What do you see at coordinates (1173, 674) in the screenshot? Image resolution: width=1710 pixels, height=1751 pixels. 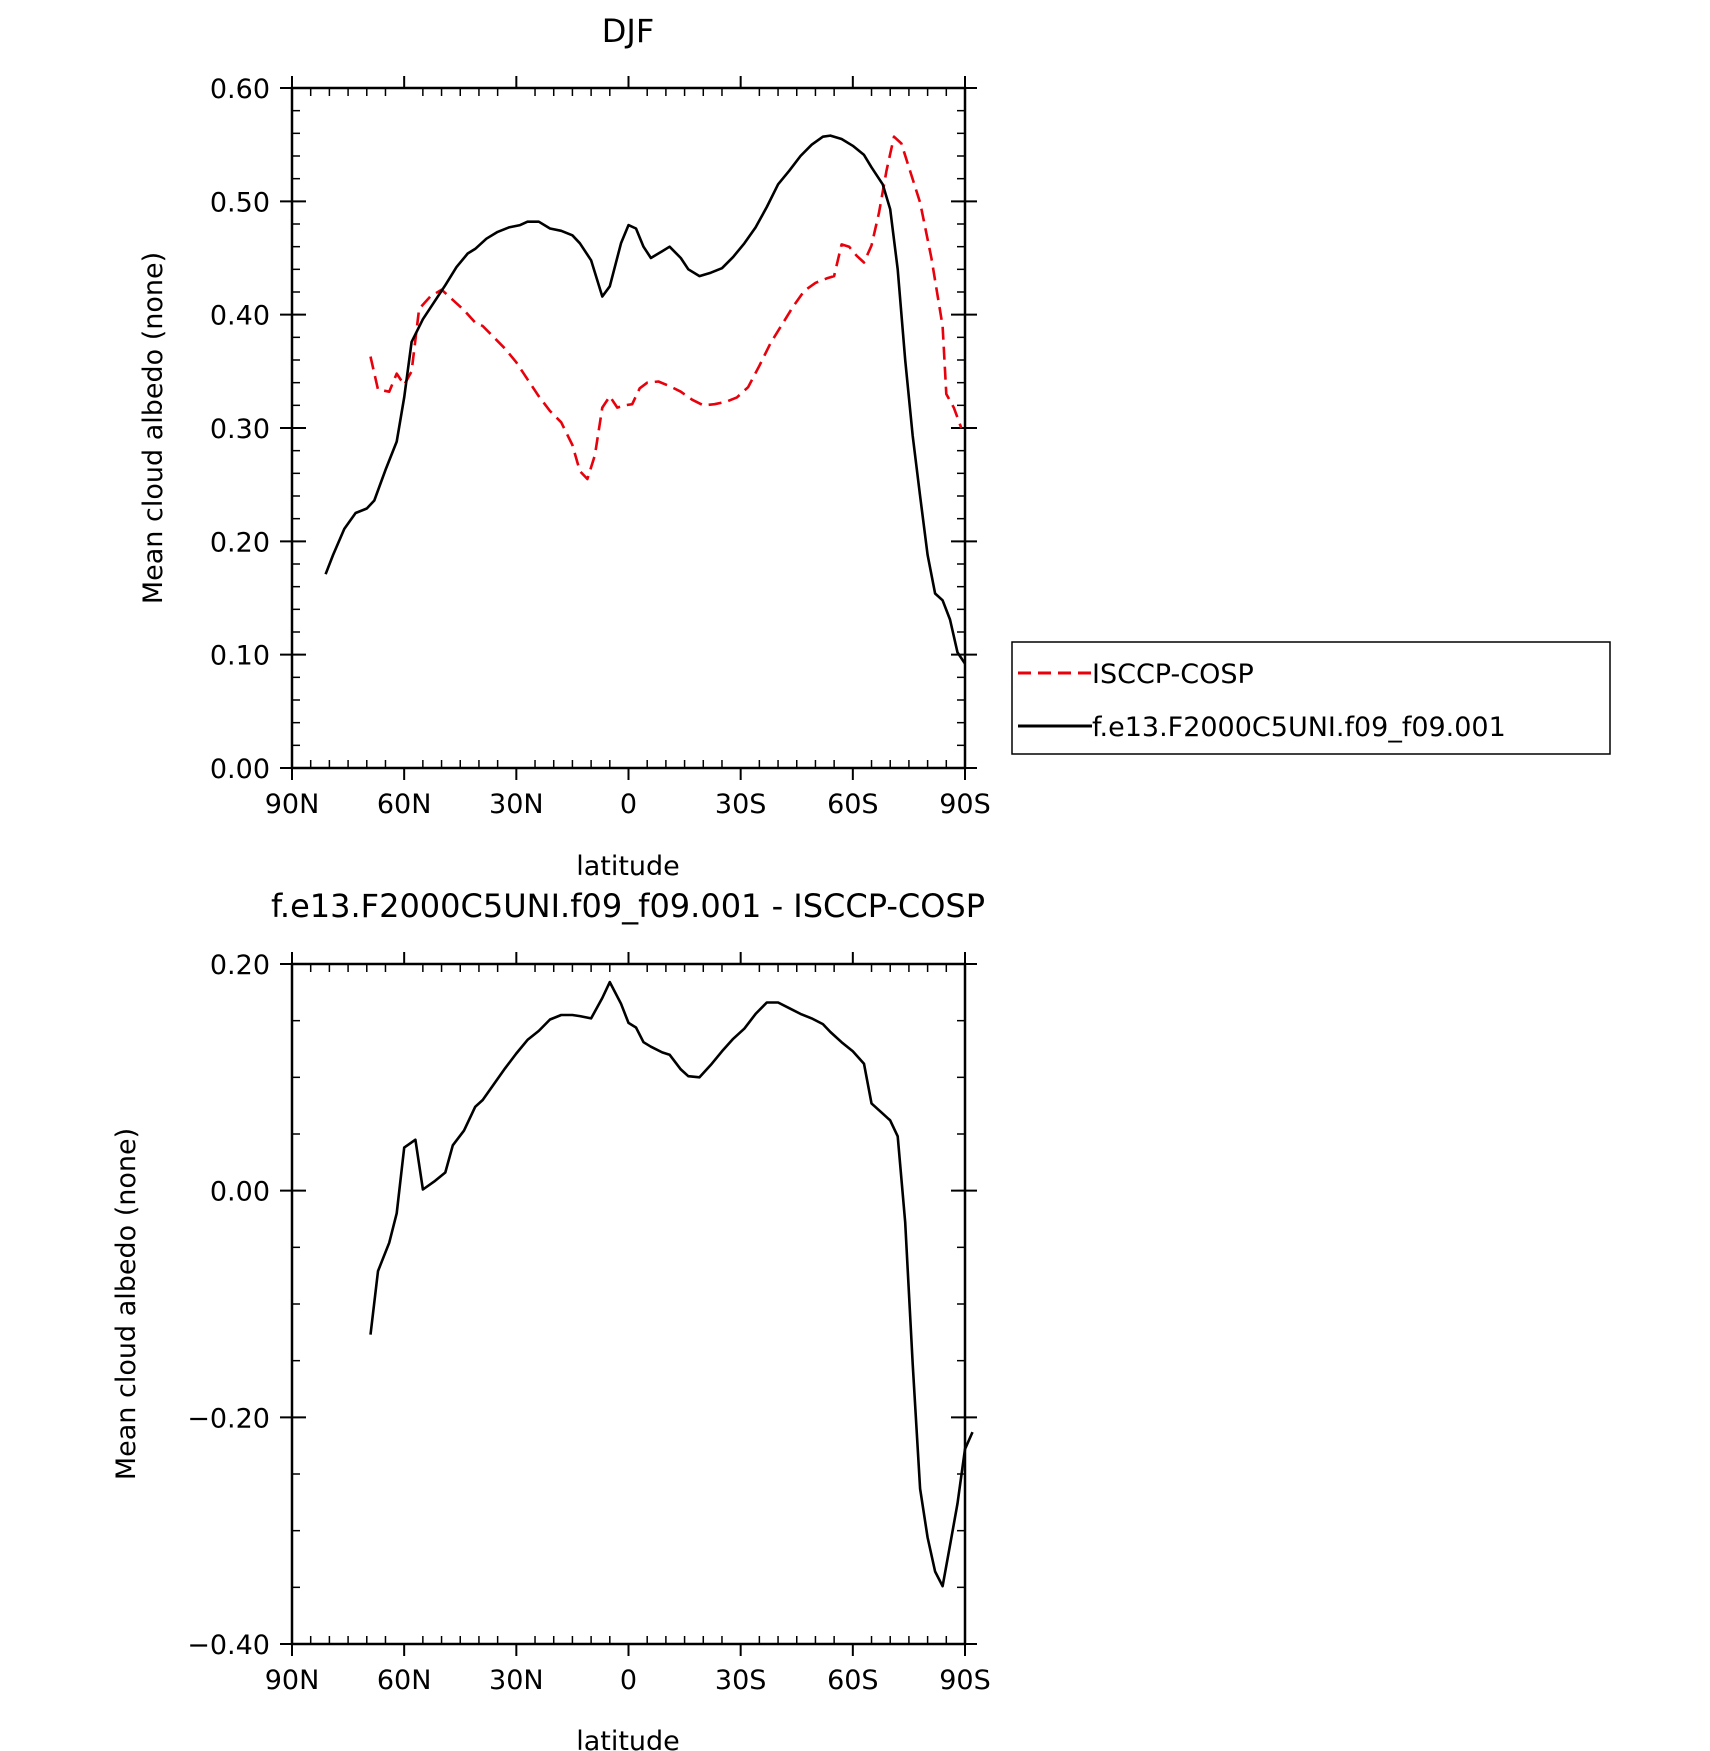 I see `legend-label-isccp-cosp: ISCCP-COSP` at bounding box center [1173, 674].